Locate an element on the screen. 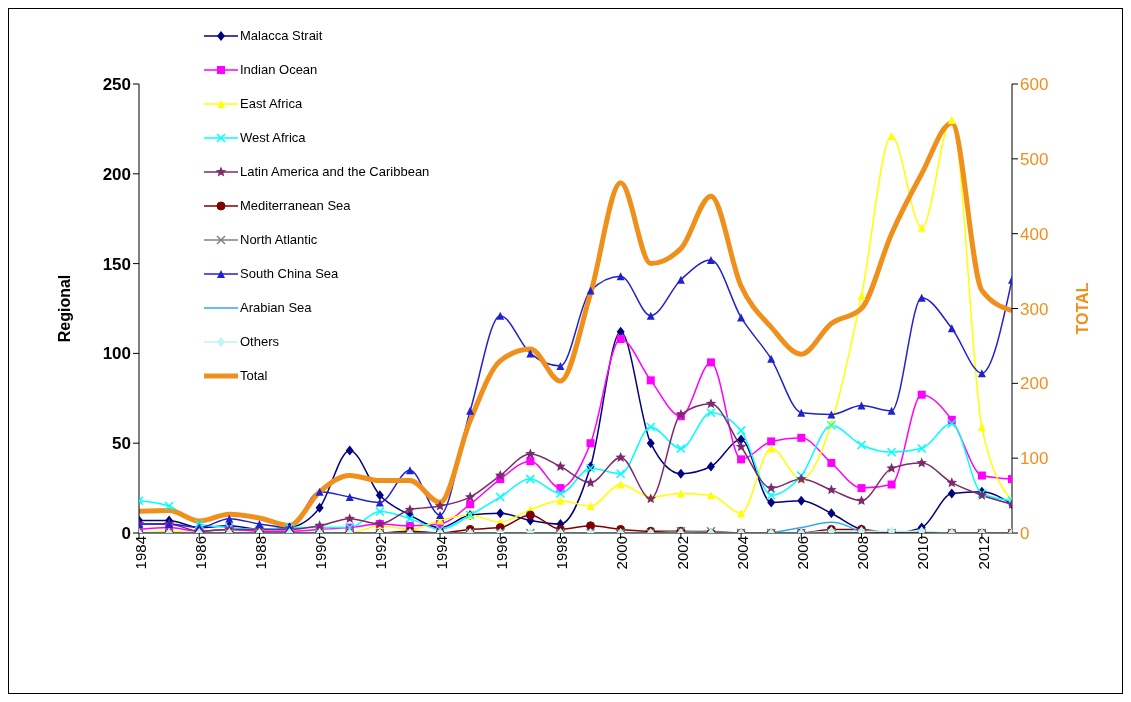 Image resolution: width=1131 pixels, height=702 pixels. x-tick-label: 2008 is located at coordinates (863, 553).